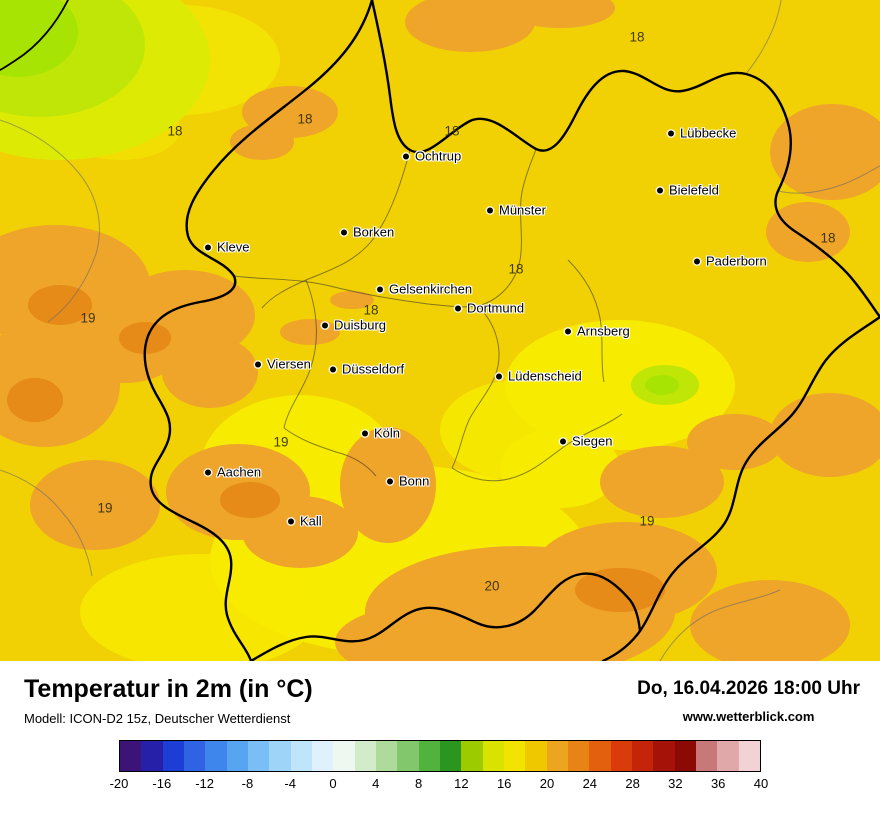  I want to click on temperature-legend: -20 -16 -12 -8 -4 0 4 8 12 16 20 24 28 32 36 40, so click(439, 766).